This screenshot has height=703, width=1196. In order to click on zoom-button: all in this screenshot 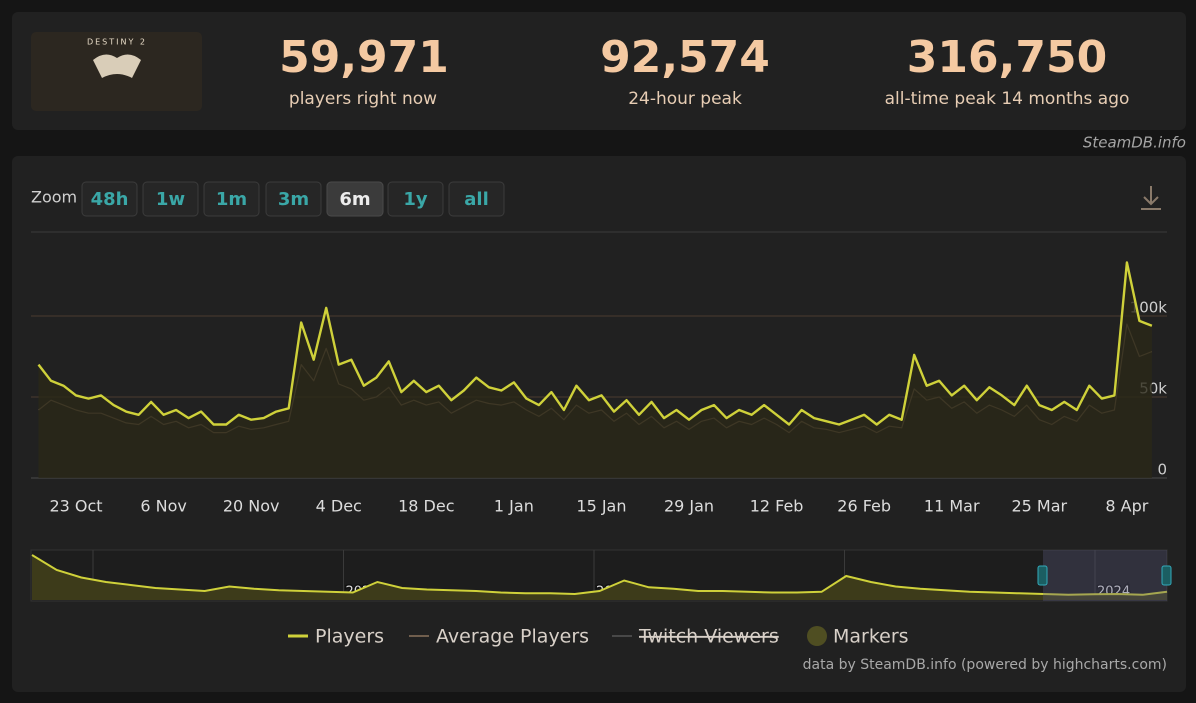, I will do `click(476, 199)`.